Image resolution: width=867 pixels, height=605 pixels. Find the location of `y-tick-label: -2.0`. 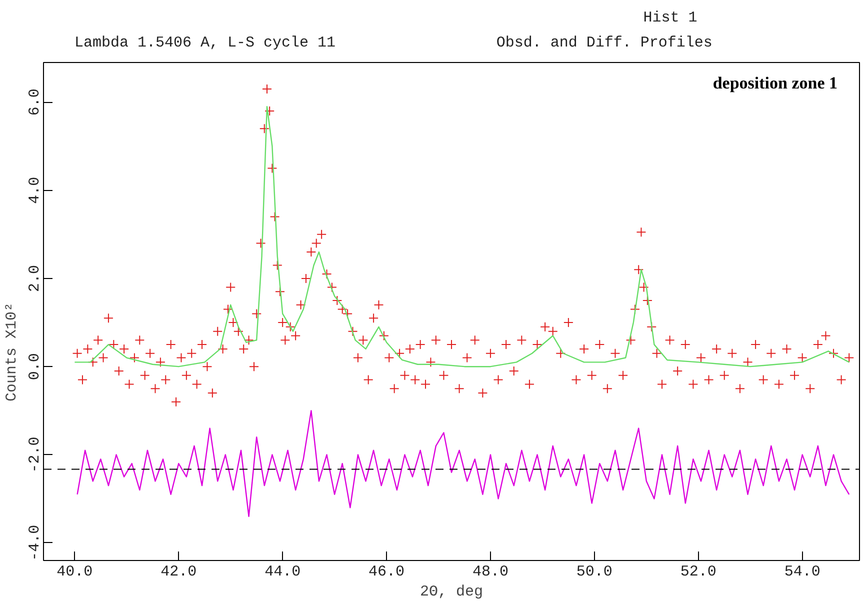

y-tick-label: -2.0 is located at coordinates (35, 454).